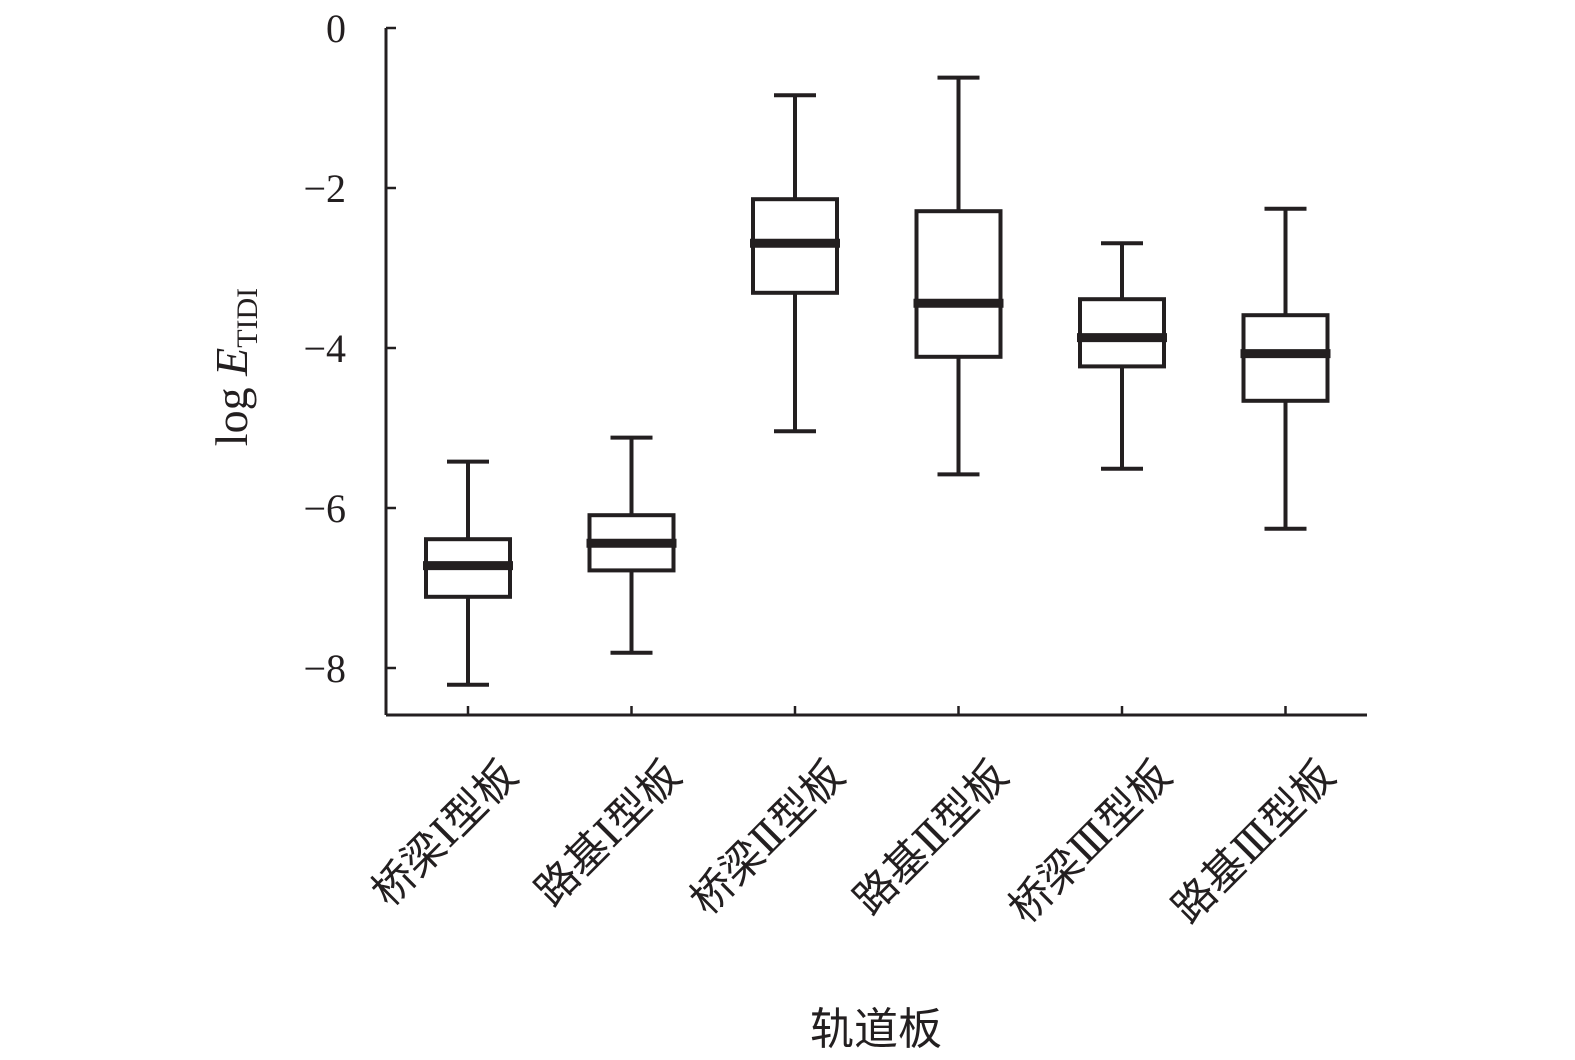 This screenshot has width=1575, height=1060. I want to click on y-tick-label: −6, so click(324, 508).